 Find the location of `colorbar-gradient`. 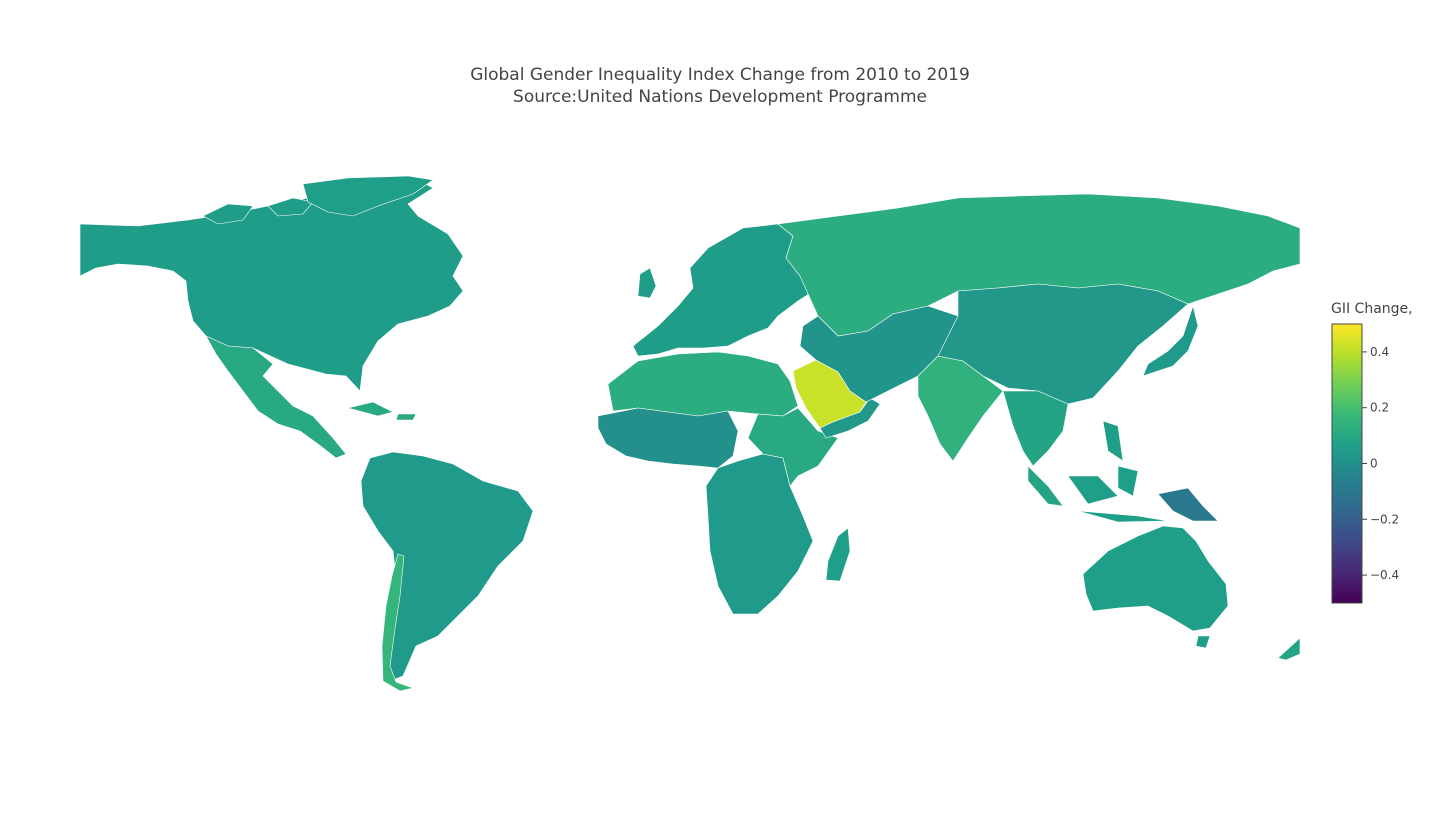

colorbar-gradient is located at coordinates (1347, 463).